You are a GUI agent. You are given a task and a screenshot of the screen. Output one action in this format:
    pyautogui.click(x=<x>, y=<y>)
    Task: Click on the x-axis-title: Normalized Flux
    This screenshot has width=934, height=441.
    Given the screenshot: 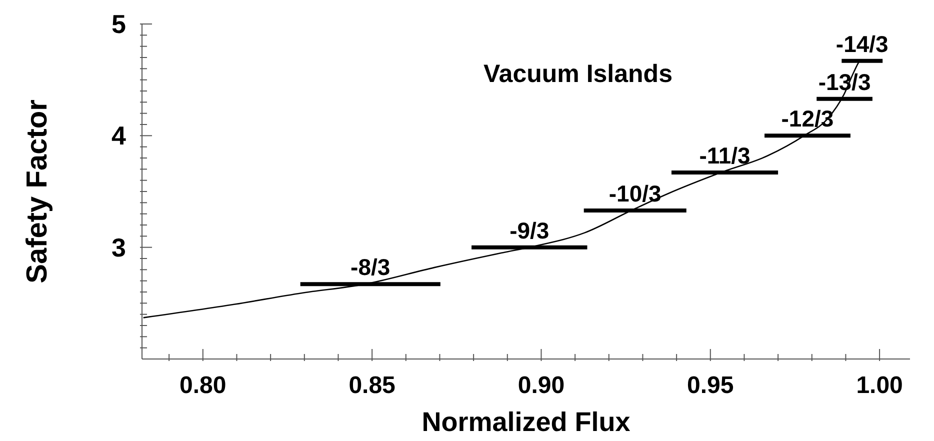 What is the action you would take?
    pyautogui.click(x=526, y=422)
    